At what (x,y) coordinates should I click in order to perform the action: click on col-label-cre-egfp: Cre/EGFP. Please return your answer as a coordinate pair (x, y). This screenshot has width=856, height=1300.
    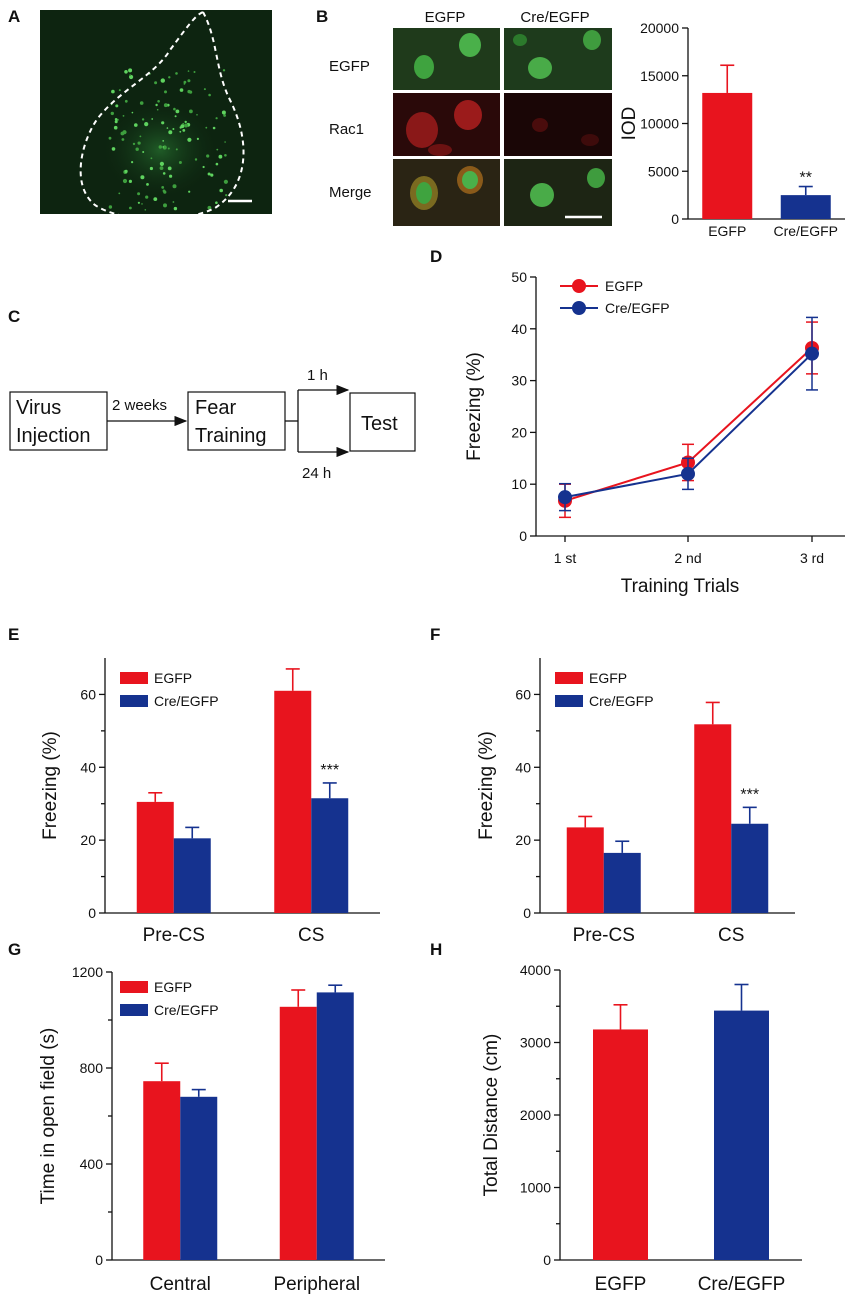
    Looking at the image, I should click on (554, 17).